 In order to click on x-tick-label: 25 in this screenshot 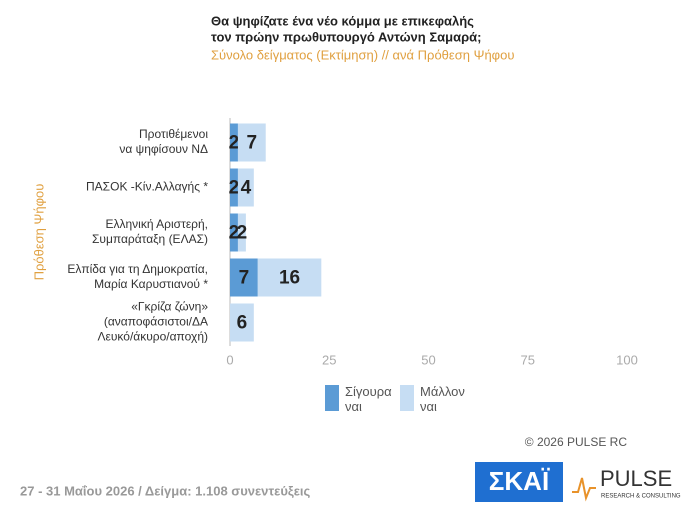, I will do `click(329, 359)`.